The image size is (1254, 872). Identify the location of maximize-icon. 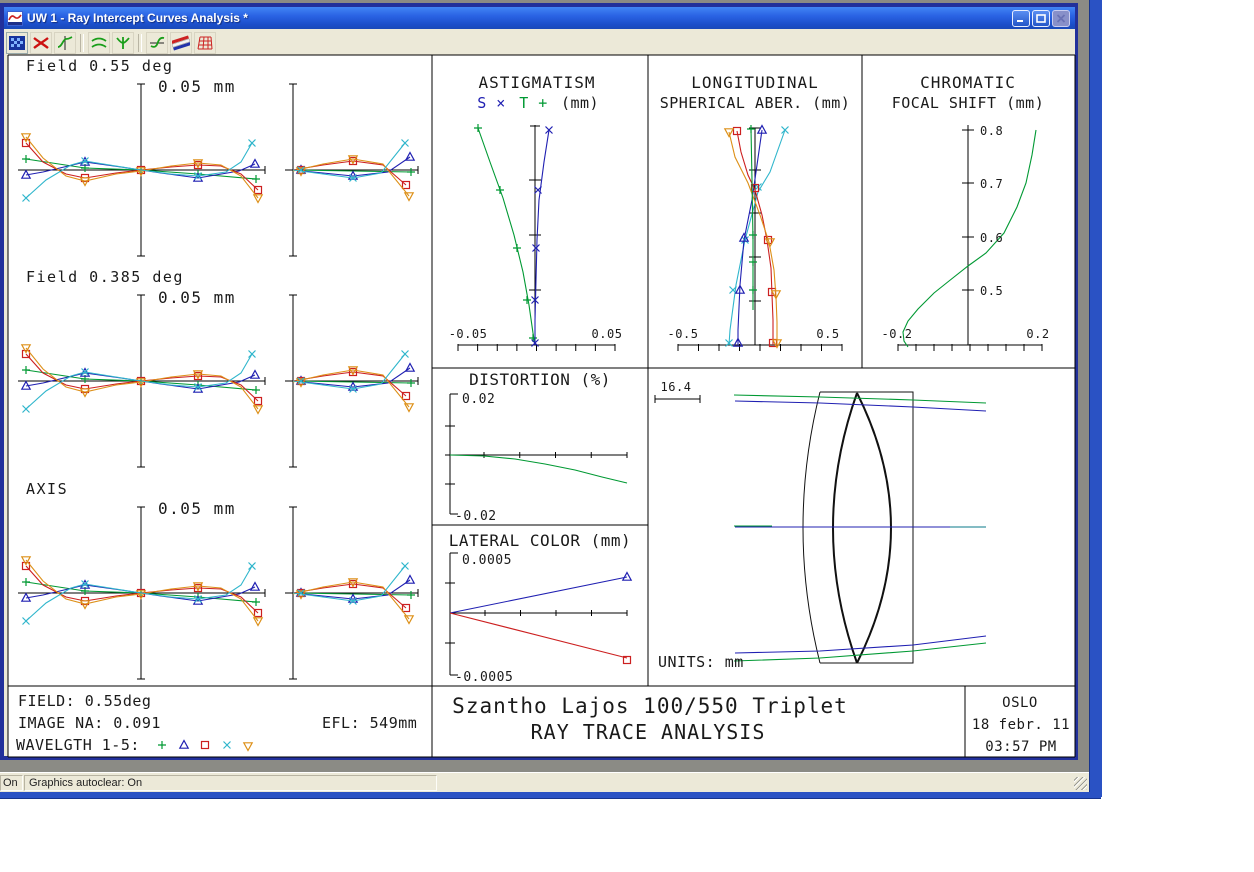
(1041, 18).